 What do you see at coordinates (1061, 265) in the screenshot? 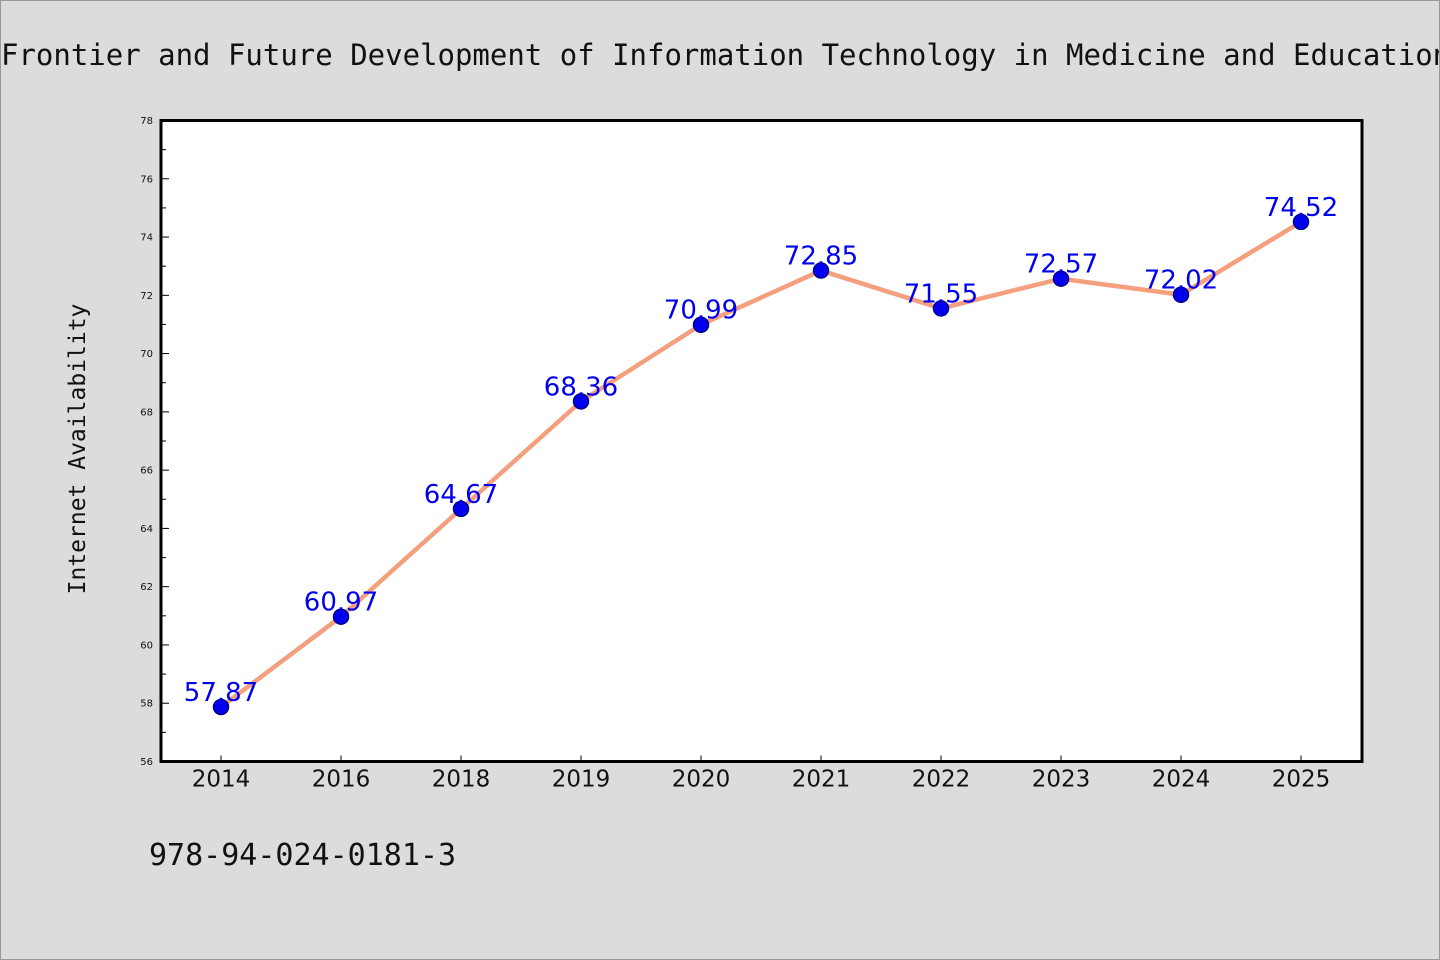
I see `data-label: 72.57` at bounding box center [1061, 265].